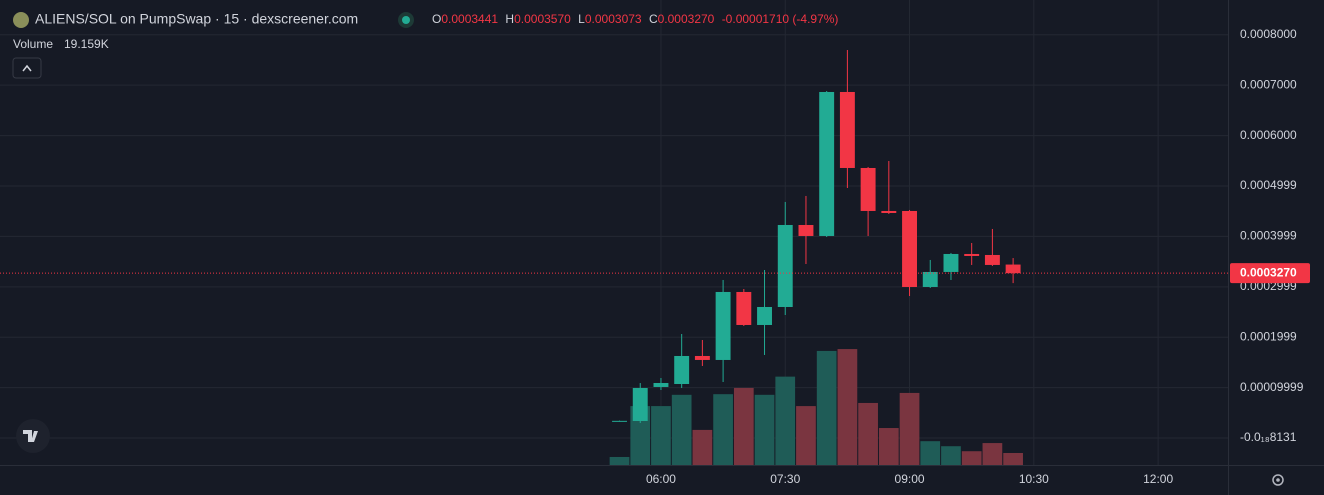 Image resolution: width=1324 pixels, height=495 pixels. Describe the element at coordinates (1034, 479) in the screenshot. I see `x-tick-label: 10:30` at that location.